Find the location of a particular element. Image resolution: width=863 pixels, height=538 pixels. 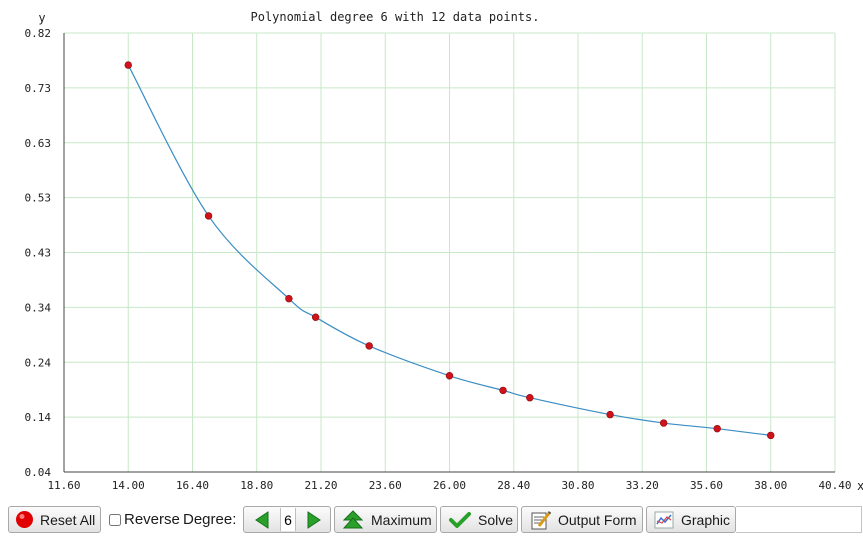

output-form-label: Output Form is located at coordinates (597, 519).